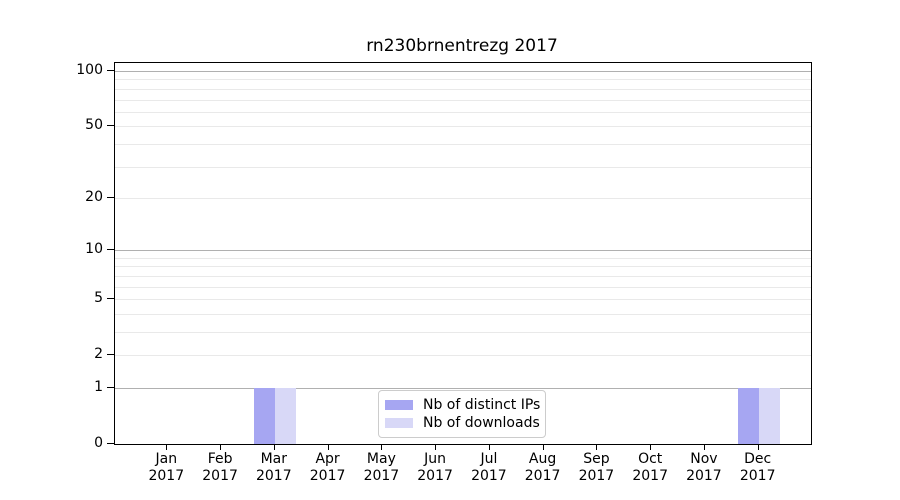 The height and width of the screenshot is (500, 900). What do you see at coordinates (758, 459) in the screenshot?
I see `x-tick-label-month: Dec` at bounding box center [758, 459].